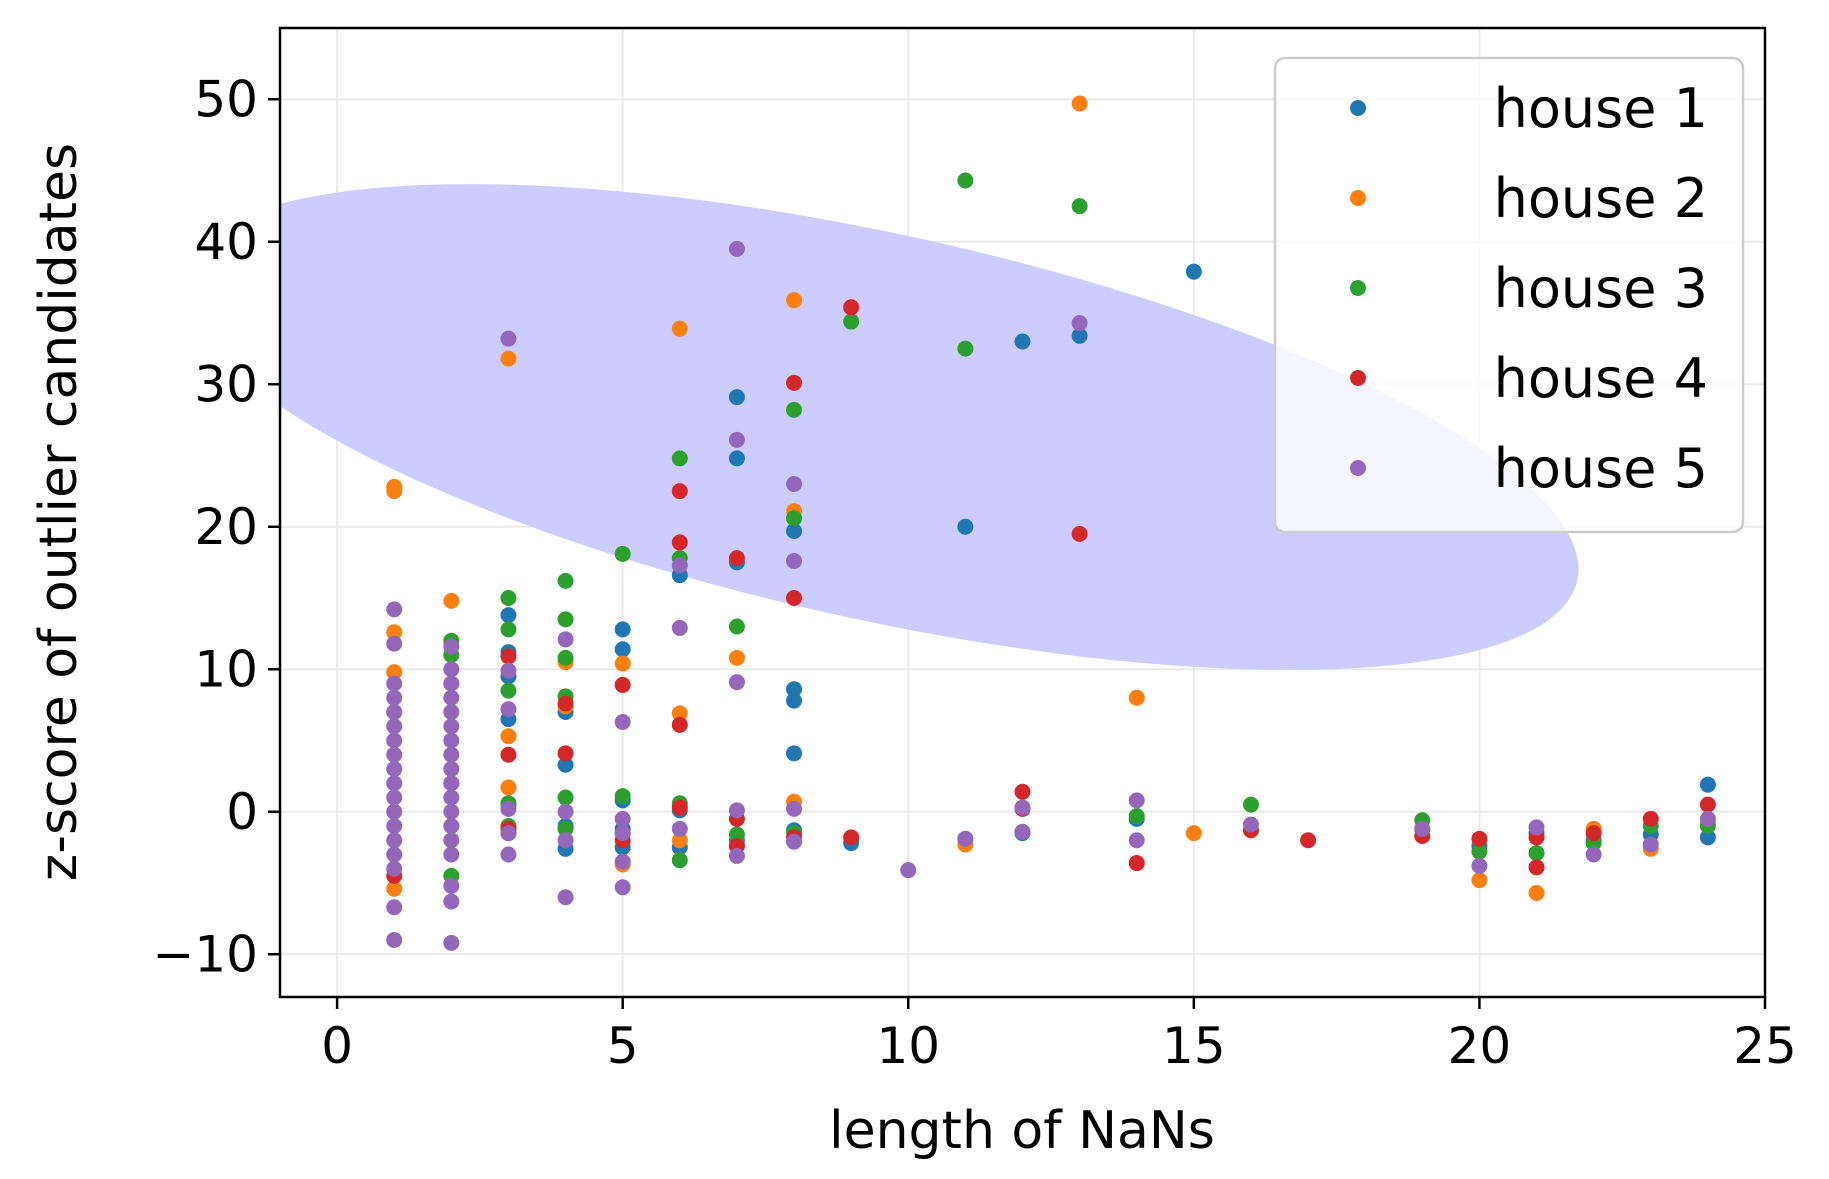  I want to click on legend-label: house 1, so click(1601, 108).